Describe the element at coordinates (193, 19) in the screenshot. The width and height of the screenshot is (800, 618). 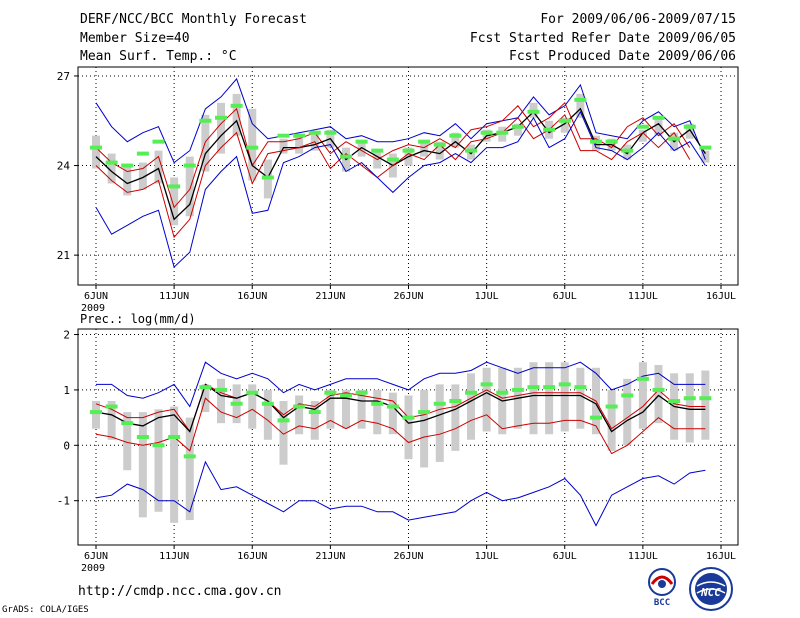
I see `figure-title: DERF/NCC/BCC Monthly Forecast` at that location.